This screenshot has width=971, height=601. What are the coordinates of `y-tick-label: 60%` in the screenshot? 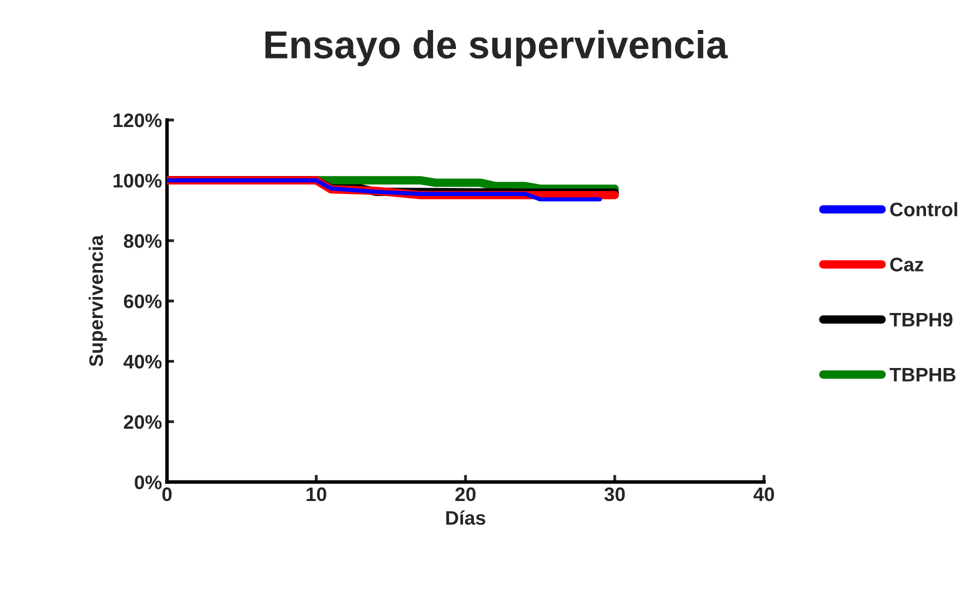 It's located at (143, 301).